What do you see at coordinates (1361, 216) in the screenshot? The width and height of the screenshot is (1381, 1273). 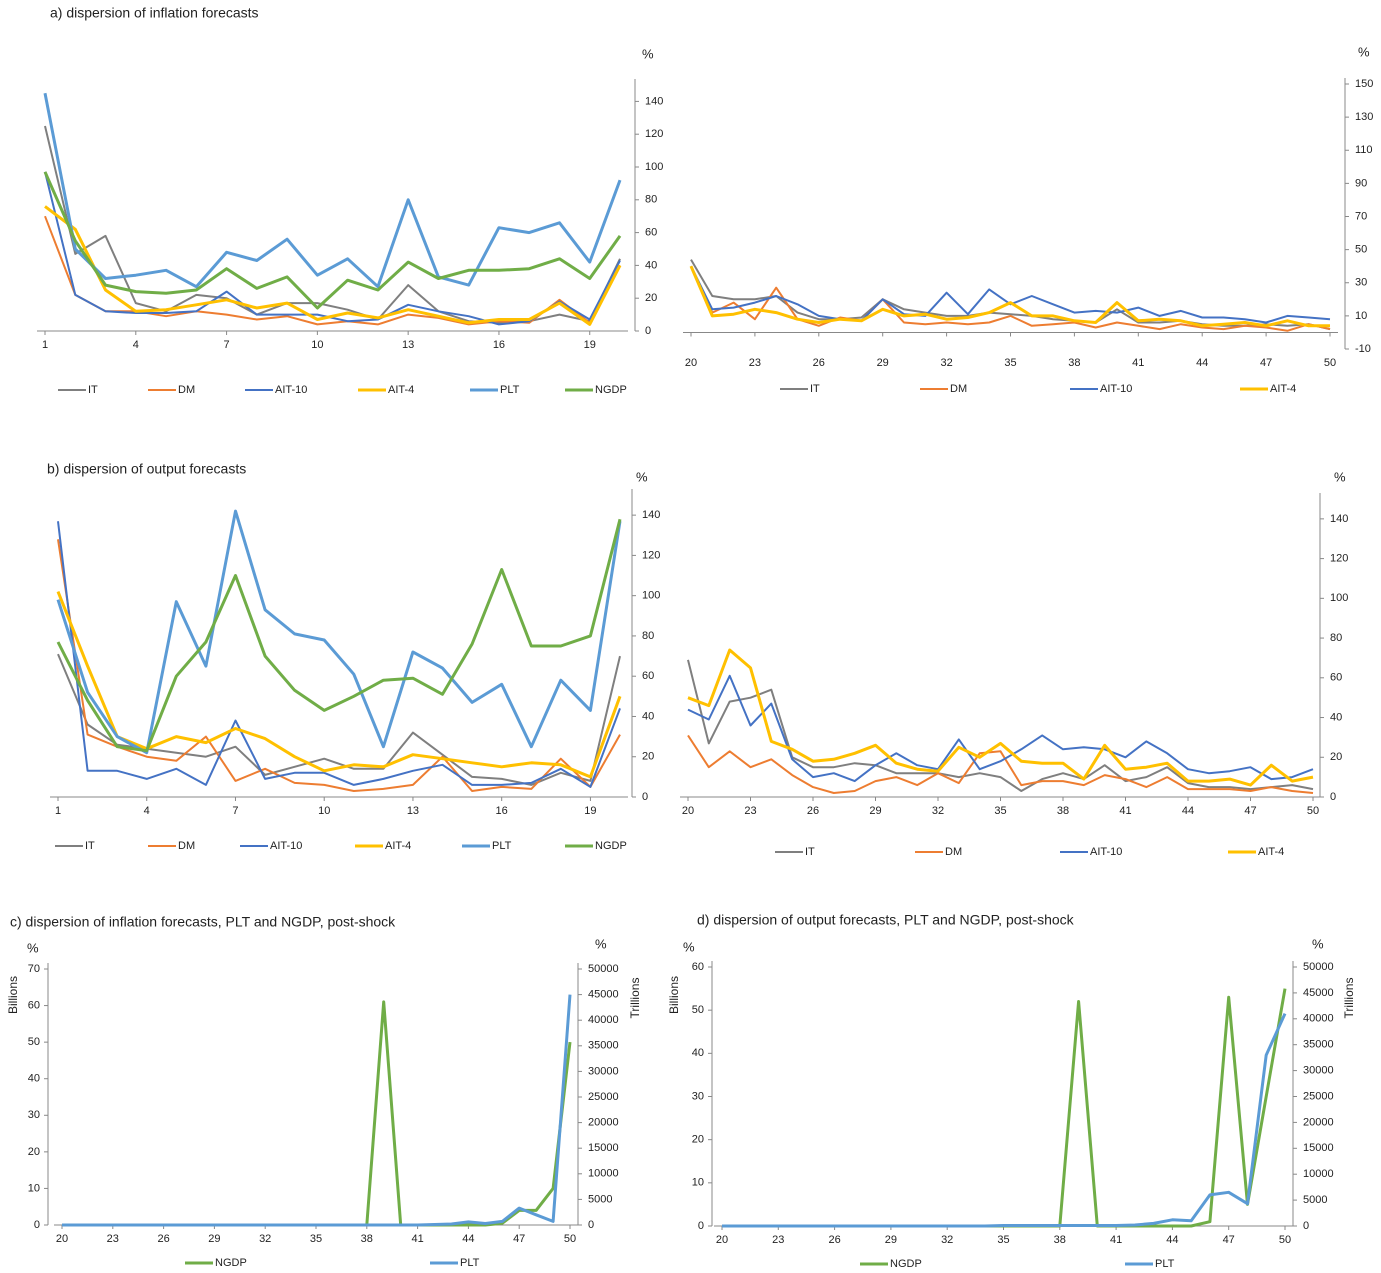 I see `y-tick-label: 70` at bounding box center [1361, 216].